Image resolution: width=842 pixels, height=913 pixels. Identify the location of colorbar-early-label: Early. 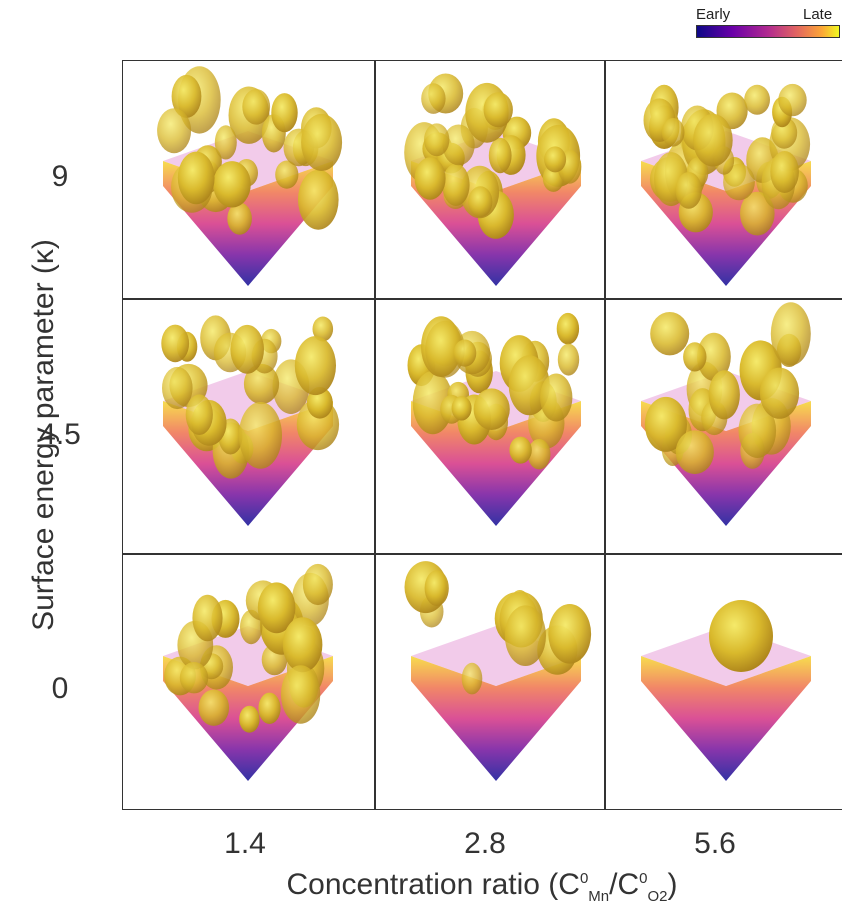
(713, 14).